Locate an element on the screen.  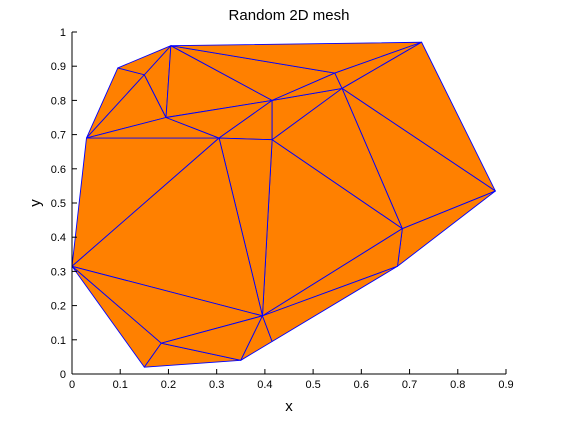
y-tick-label-9: 0.9 is located at coordinates (58, 67).